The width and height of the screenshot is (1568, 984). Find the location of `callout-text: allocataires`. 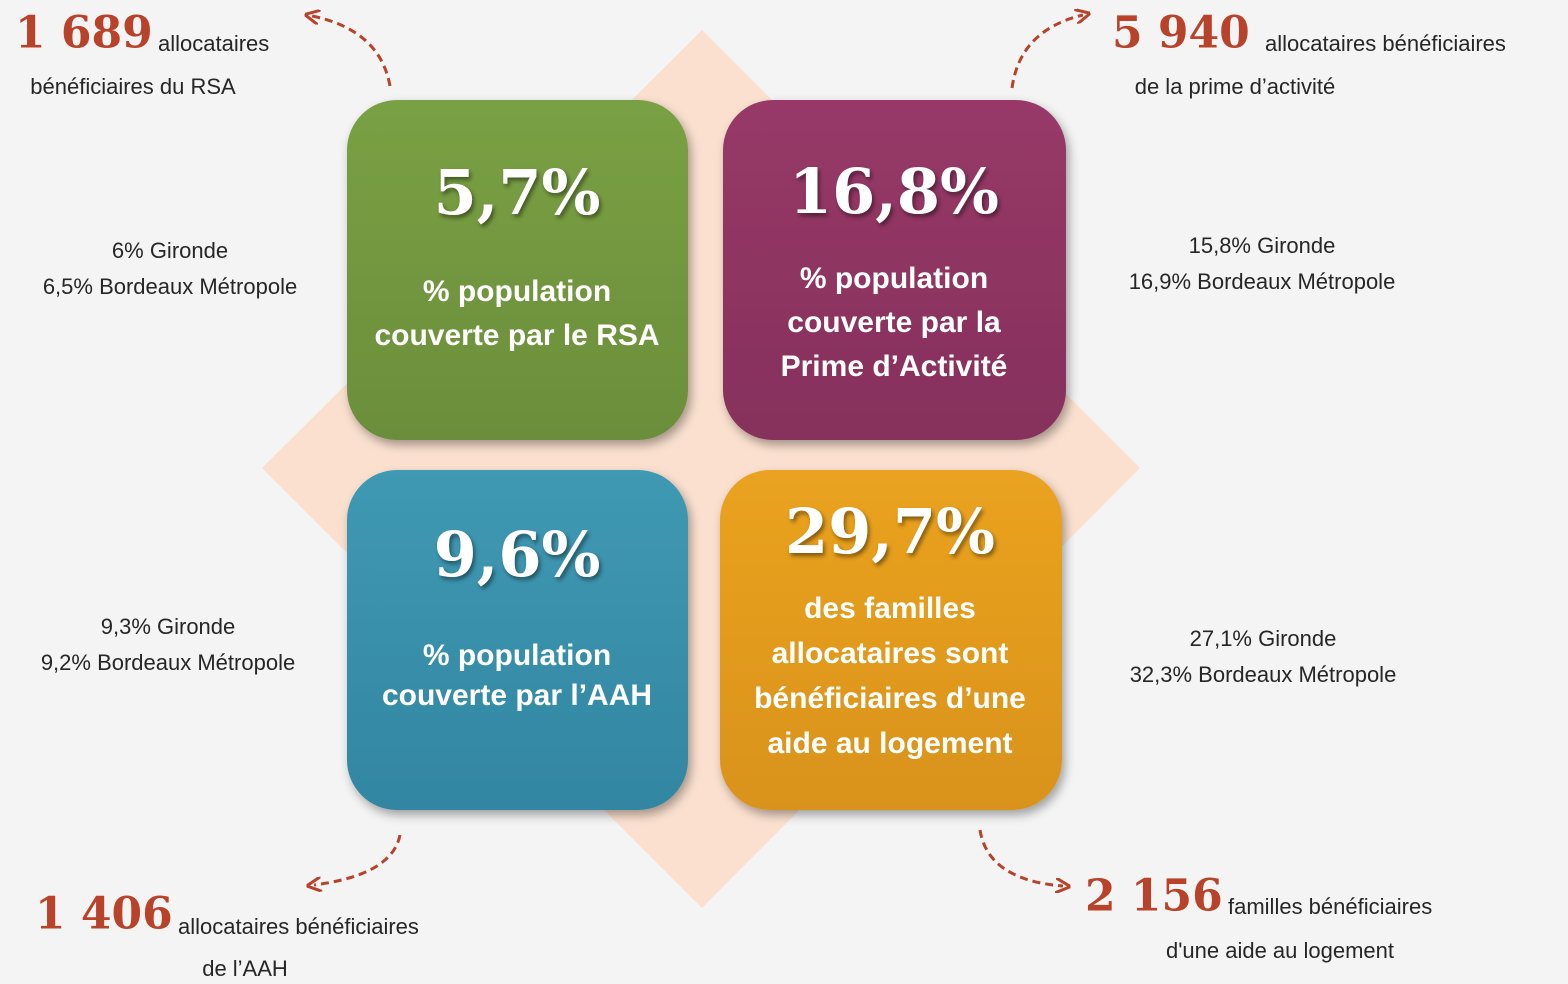

callout-text: allocataires is located at coordinates (213, 43).